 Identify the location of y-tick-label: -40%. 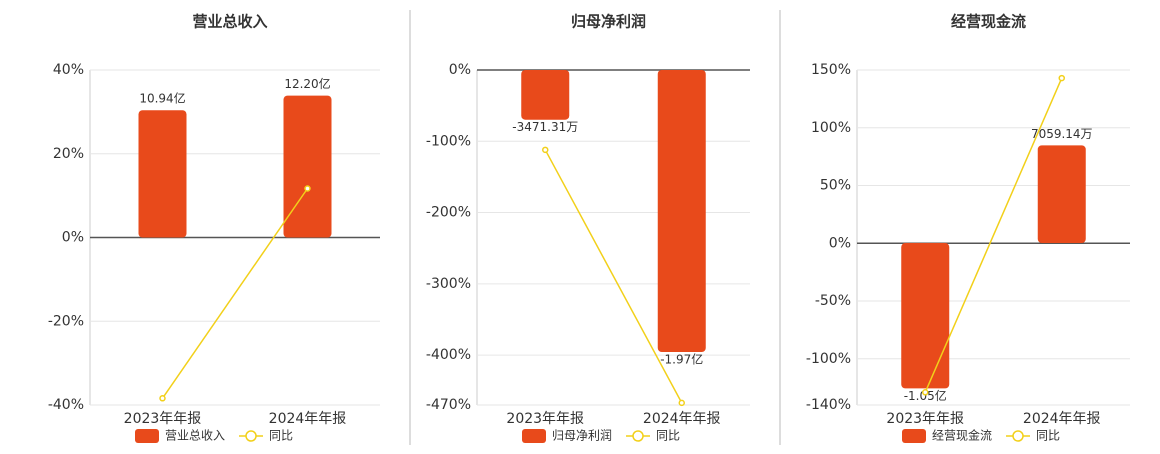
(66, 405).